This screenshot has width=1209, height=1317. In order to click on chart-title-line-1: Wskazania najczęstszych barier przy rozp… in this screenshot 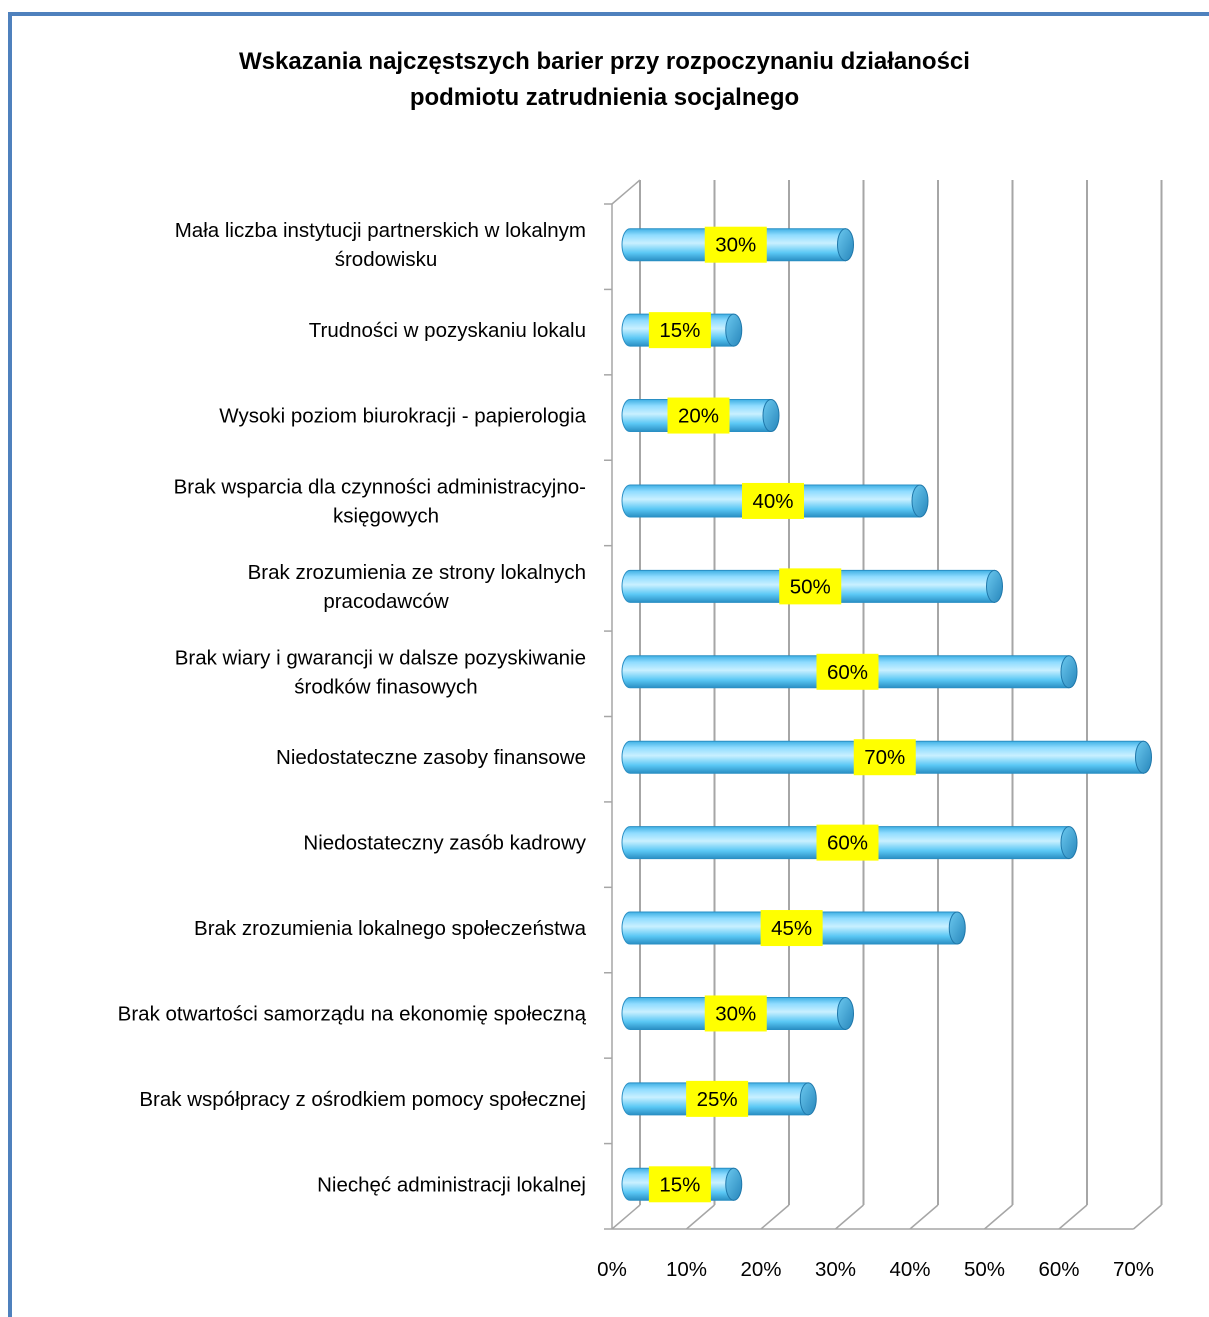, I will do `click(604, 61)`.